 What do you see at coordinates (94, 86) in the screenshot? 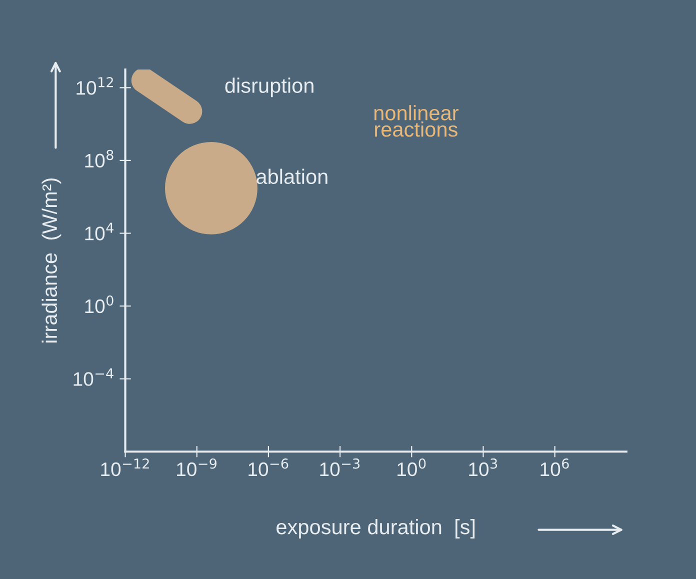
I see `y-tick-label: 10$^{12}$` at bounding box center [94, 86].